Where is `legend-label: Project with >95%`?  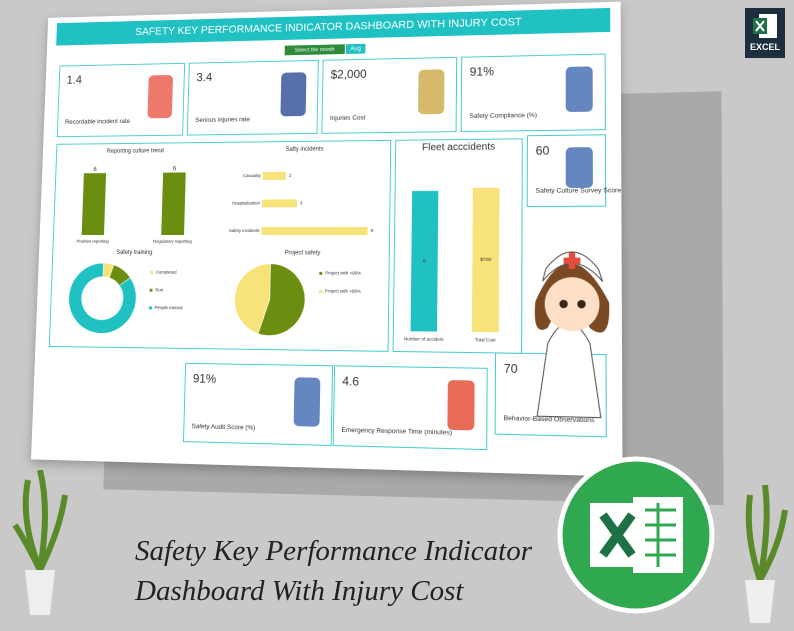 legend-label: Project with >95% is located at coordinates (343, 290).